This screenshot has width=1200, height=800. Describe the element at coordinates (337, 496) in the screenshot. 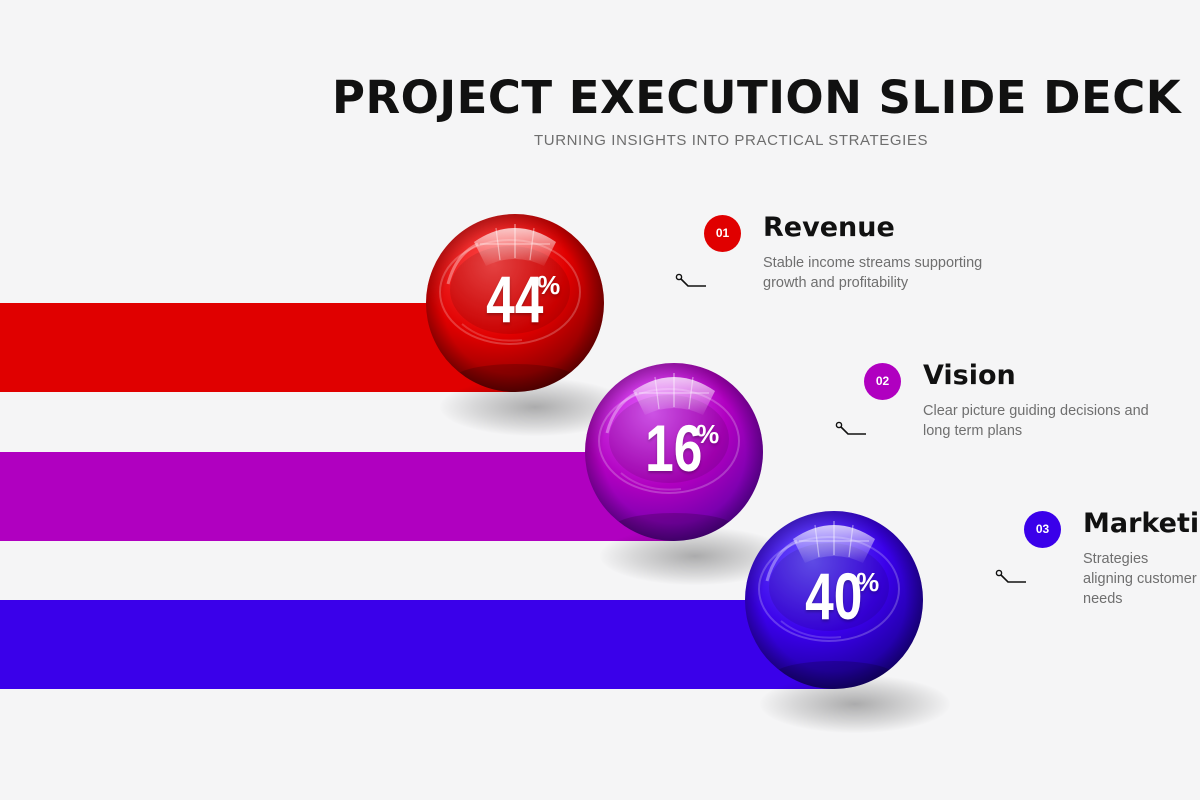

I see `band-vision` at that location.